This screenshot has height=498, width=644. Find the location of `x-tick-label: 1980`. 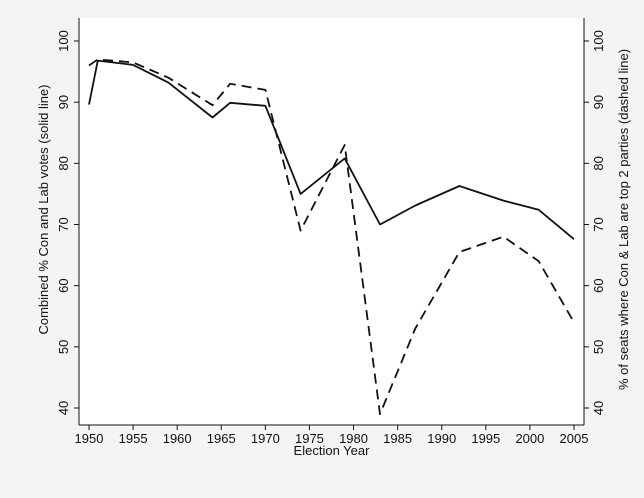

x-tick-label: 1980 is located at coordinates (353, 438).